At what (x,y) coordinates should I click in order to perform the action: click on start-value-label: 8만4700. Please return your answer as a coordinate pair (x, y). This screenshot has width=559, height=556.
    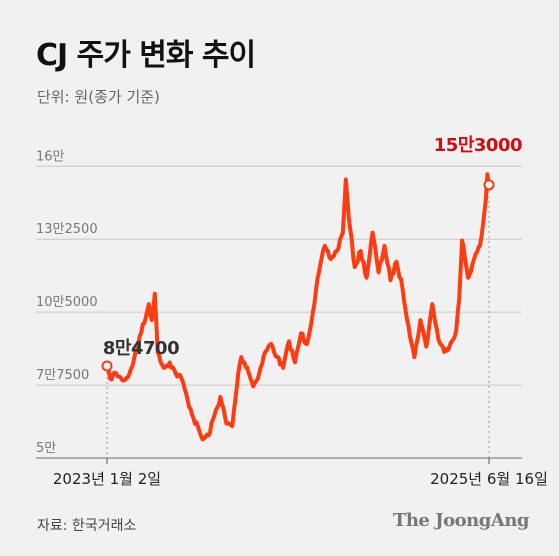
    Looking at the image, I should click on (141, 348).